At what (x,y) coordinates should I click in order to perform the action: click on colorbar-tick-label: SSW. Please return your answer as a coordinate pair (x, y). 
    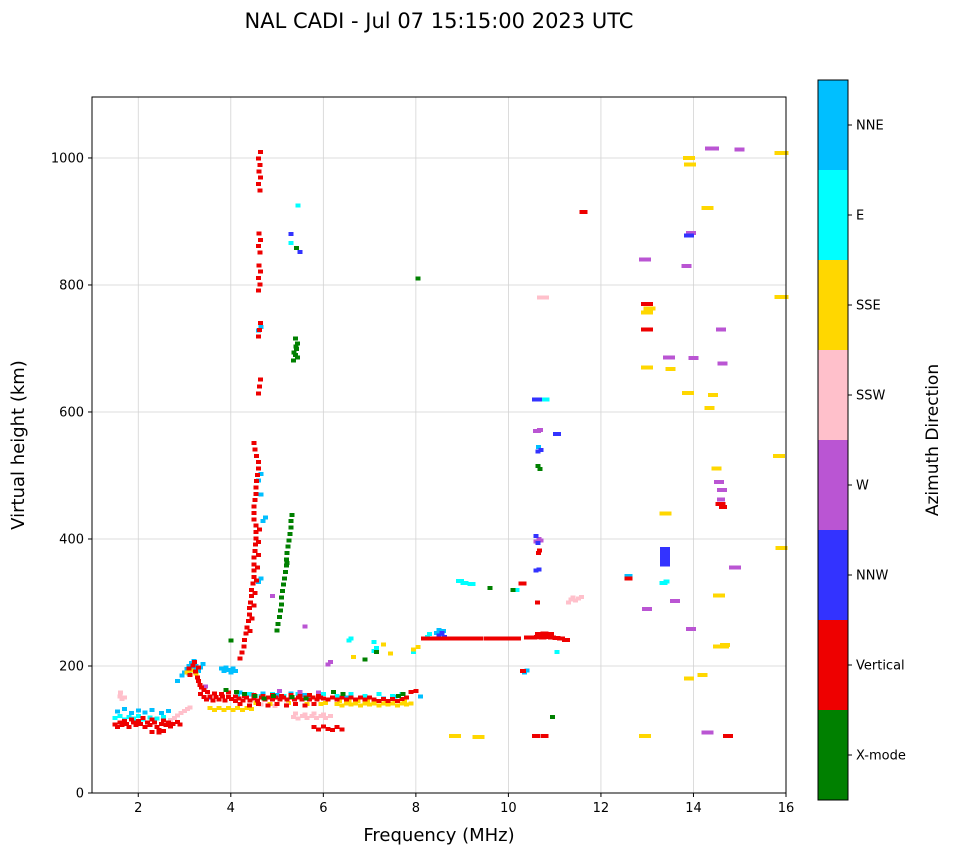
    Looking at the image, I should click on (871, 396).